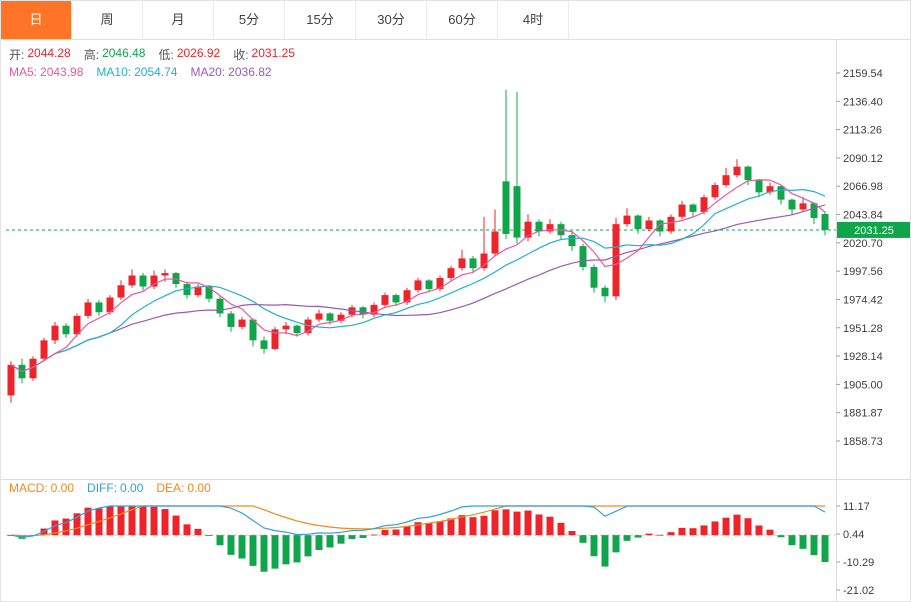  I want to click on ohlc-legend: 开: 2044.28 高: 2046.48 低: 2026.92 收: 2031.25, so click(152, 54).